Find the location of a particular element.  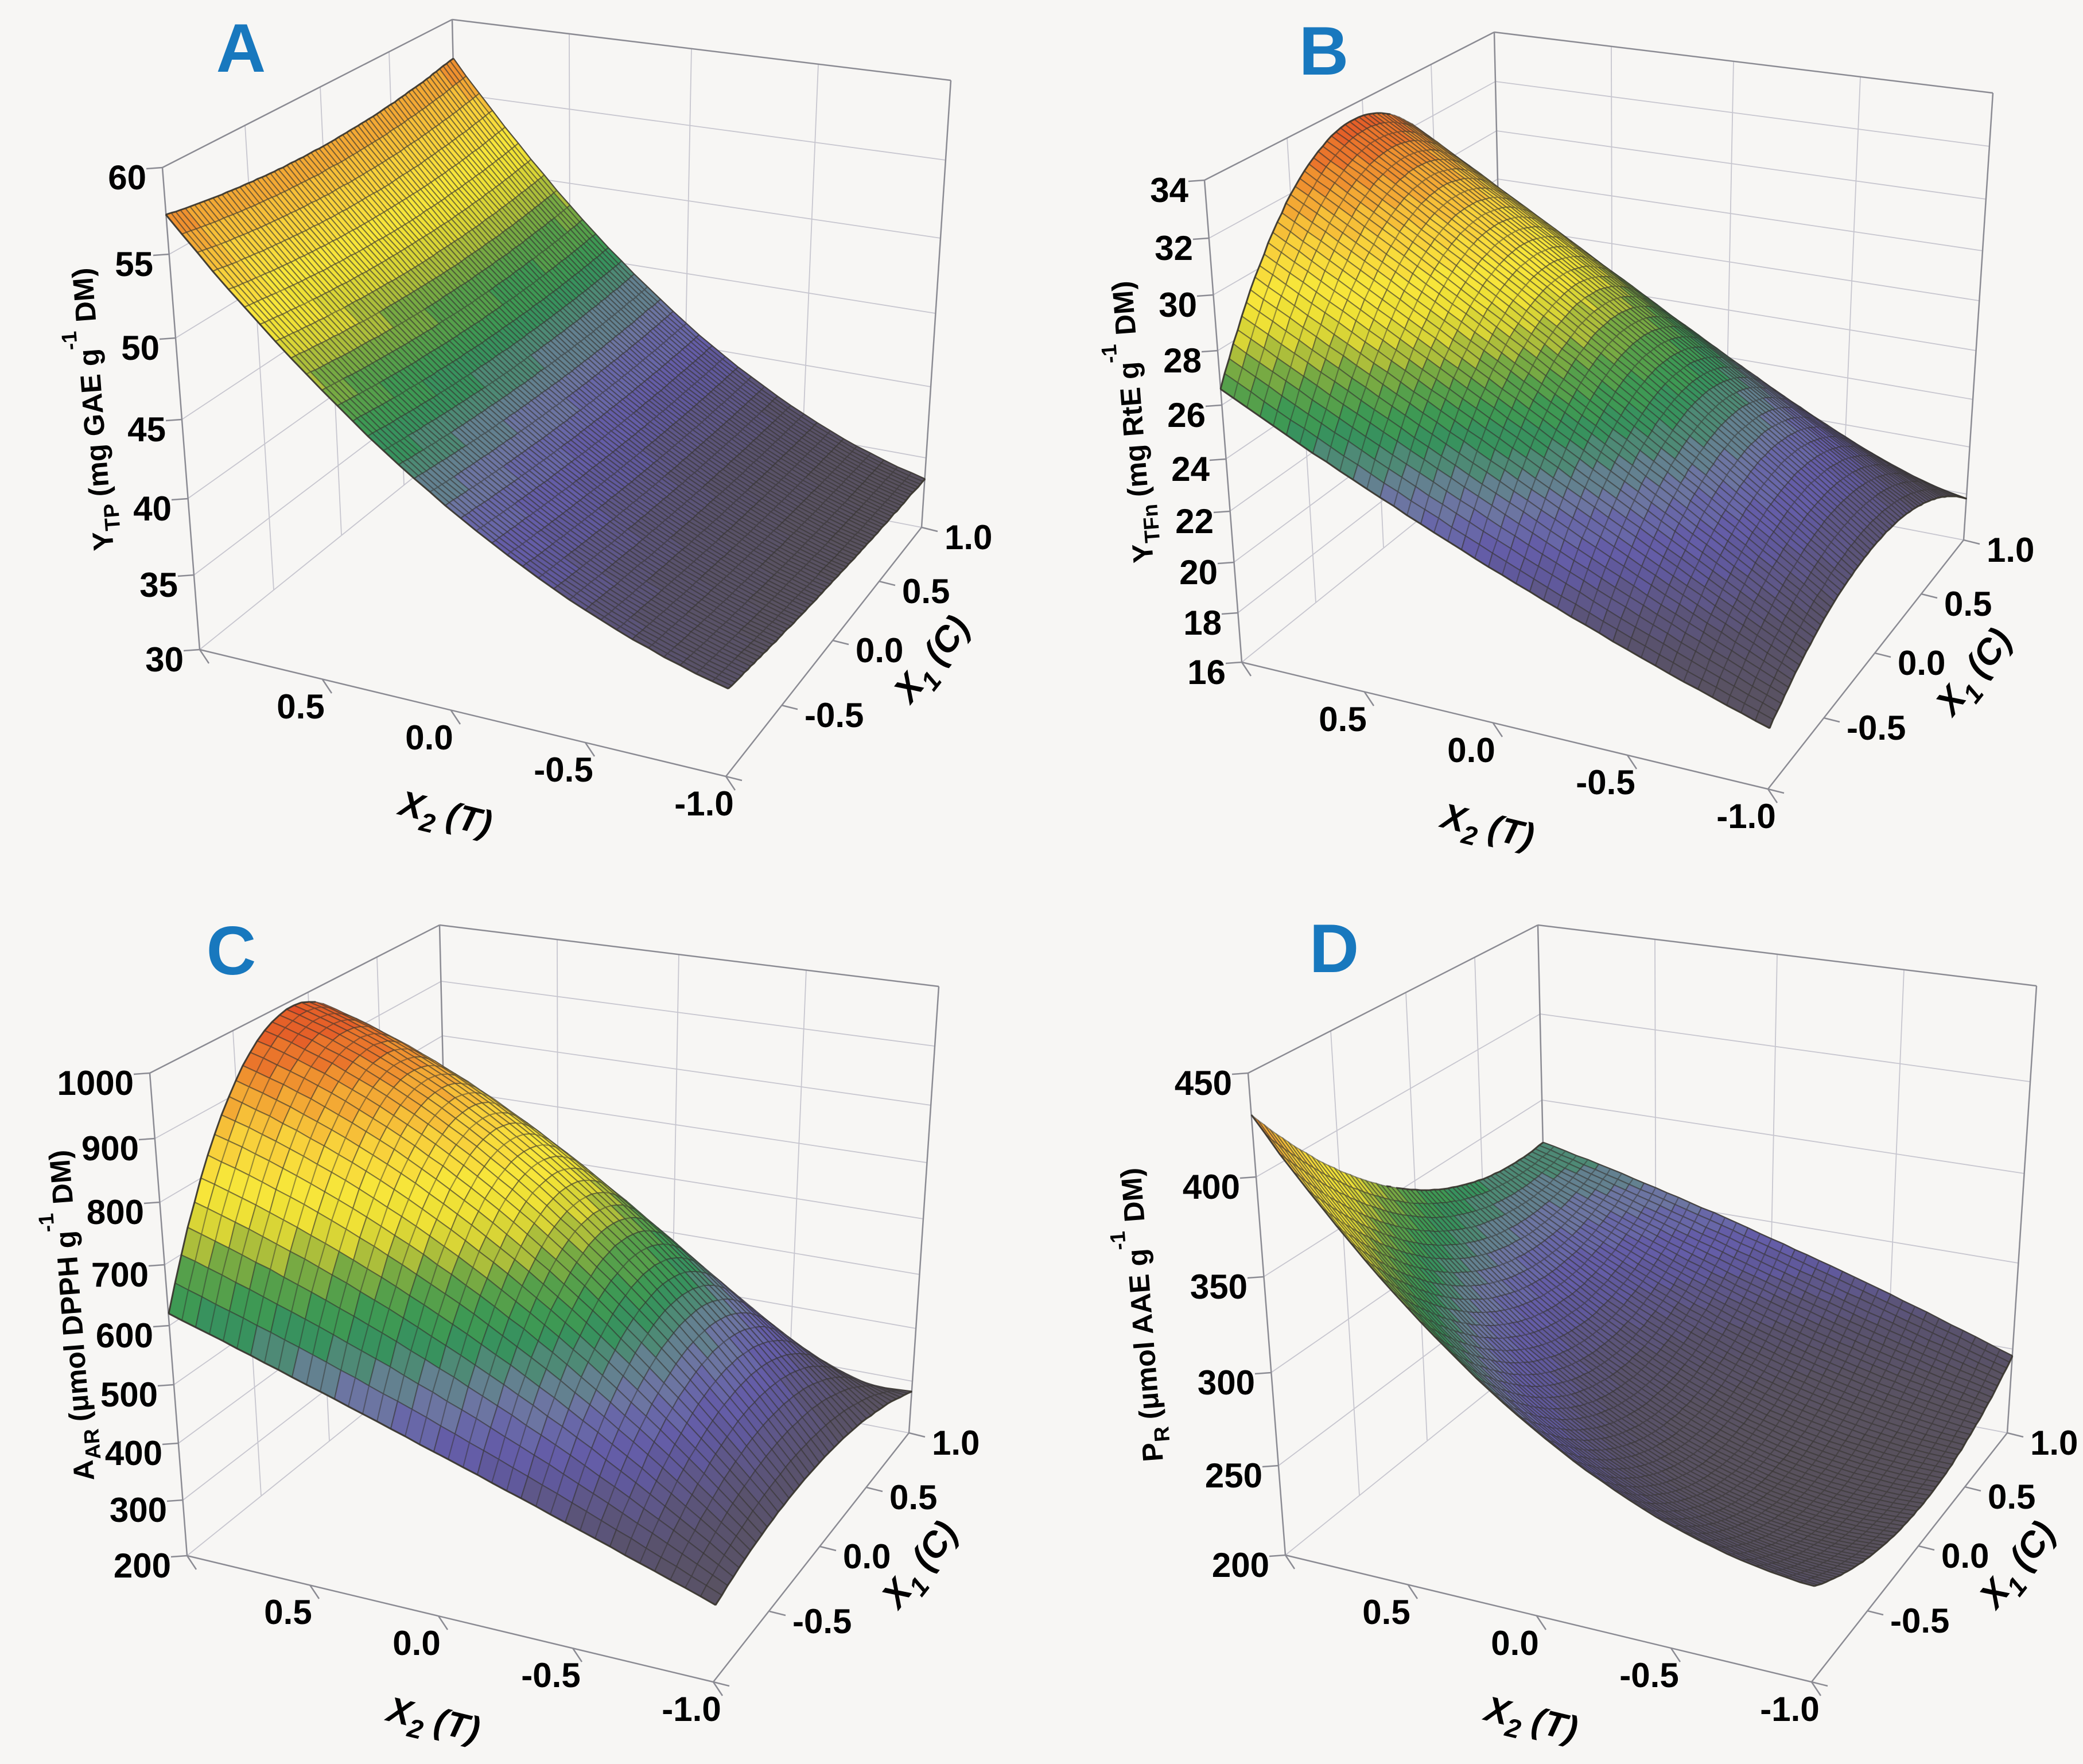

svg-text: 55 is located at coordinates (134, 264).